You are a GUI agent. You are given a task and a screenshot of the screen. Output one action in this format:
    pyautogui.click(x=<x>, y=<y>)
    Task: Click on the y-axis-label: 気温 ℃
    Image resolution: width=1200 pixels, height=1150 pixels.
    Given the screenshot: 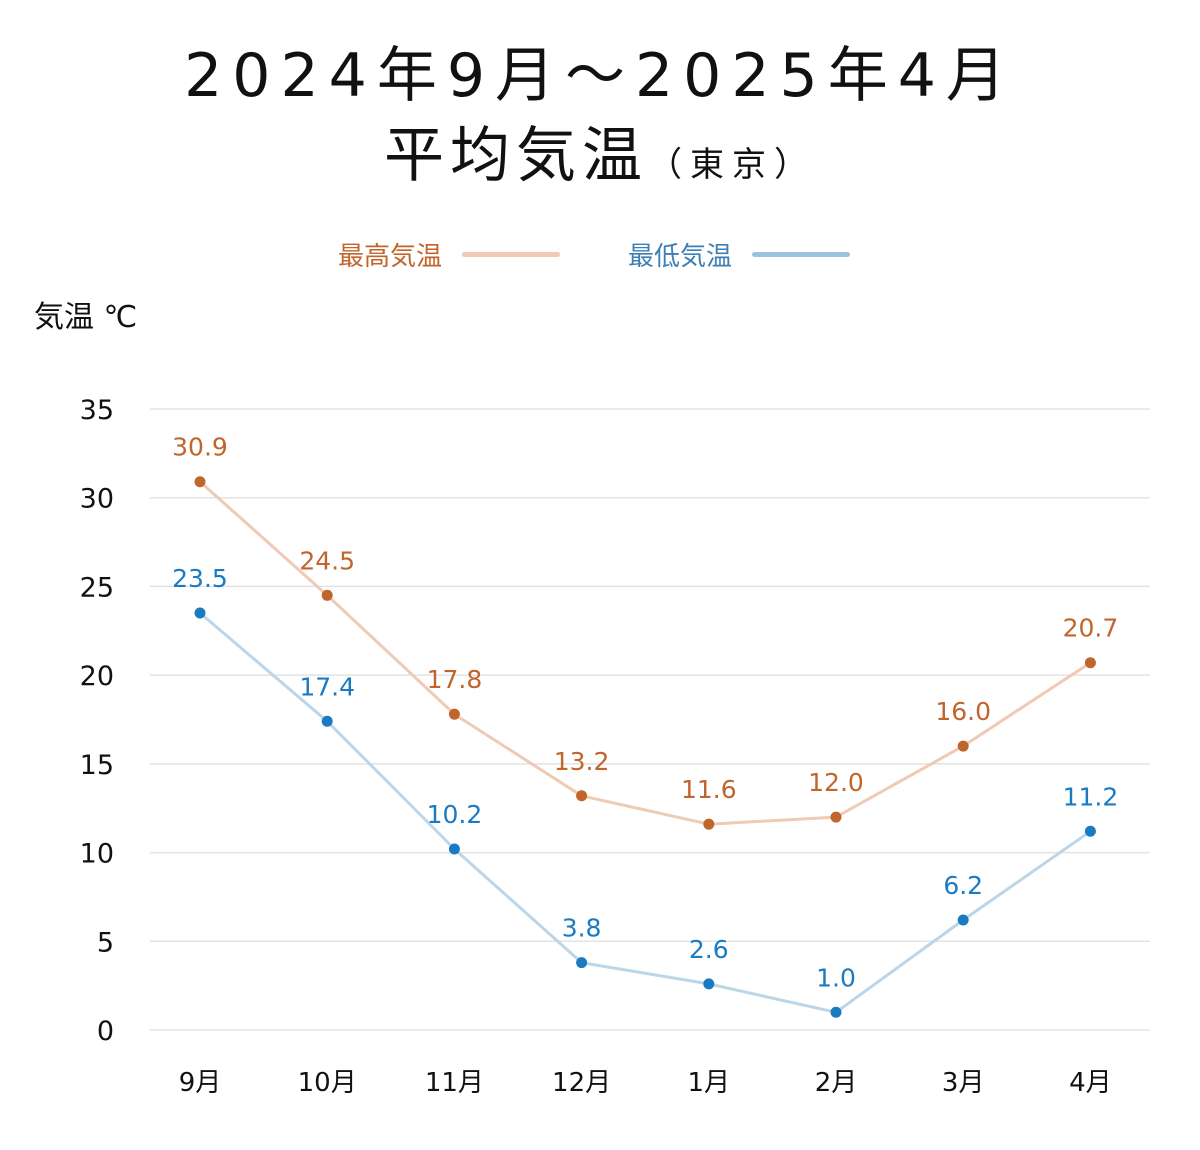 What is the action you would take?
    pyautogui.click(x=86, y=317)
    